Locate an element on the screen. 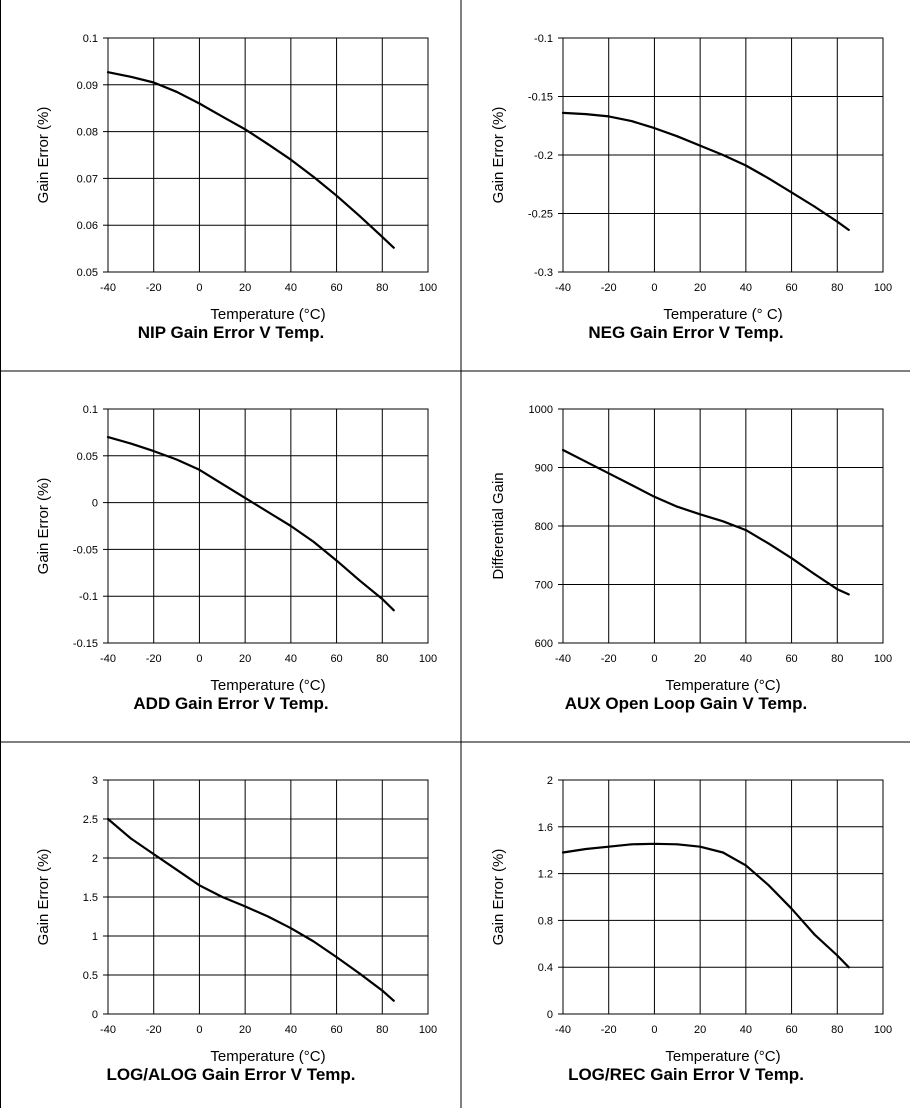 The image size is (910, 1111). y-tick-label: 0.4 is located at coordinates (545, 968).